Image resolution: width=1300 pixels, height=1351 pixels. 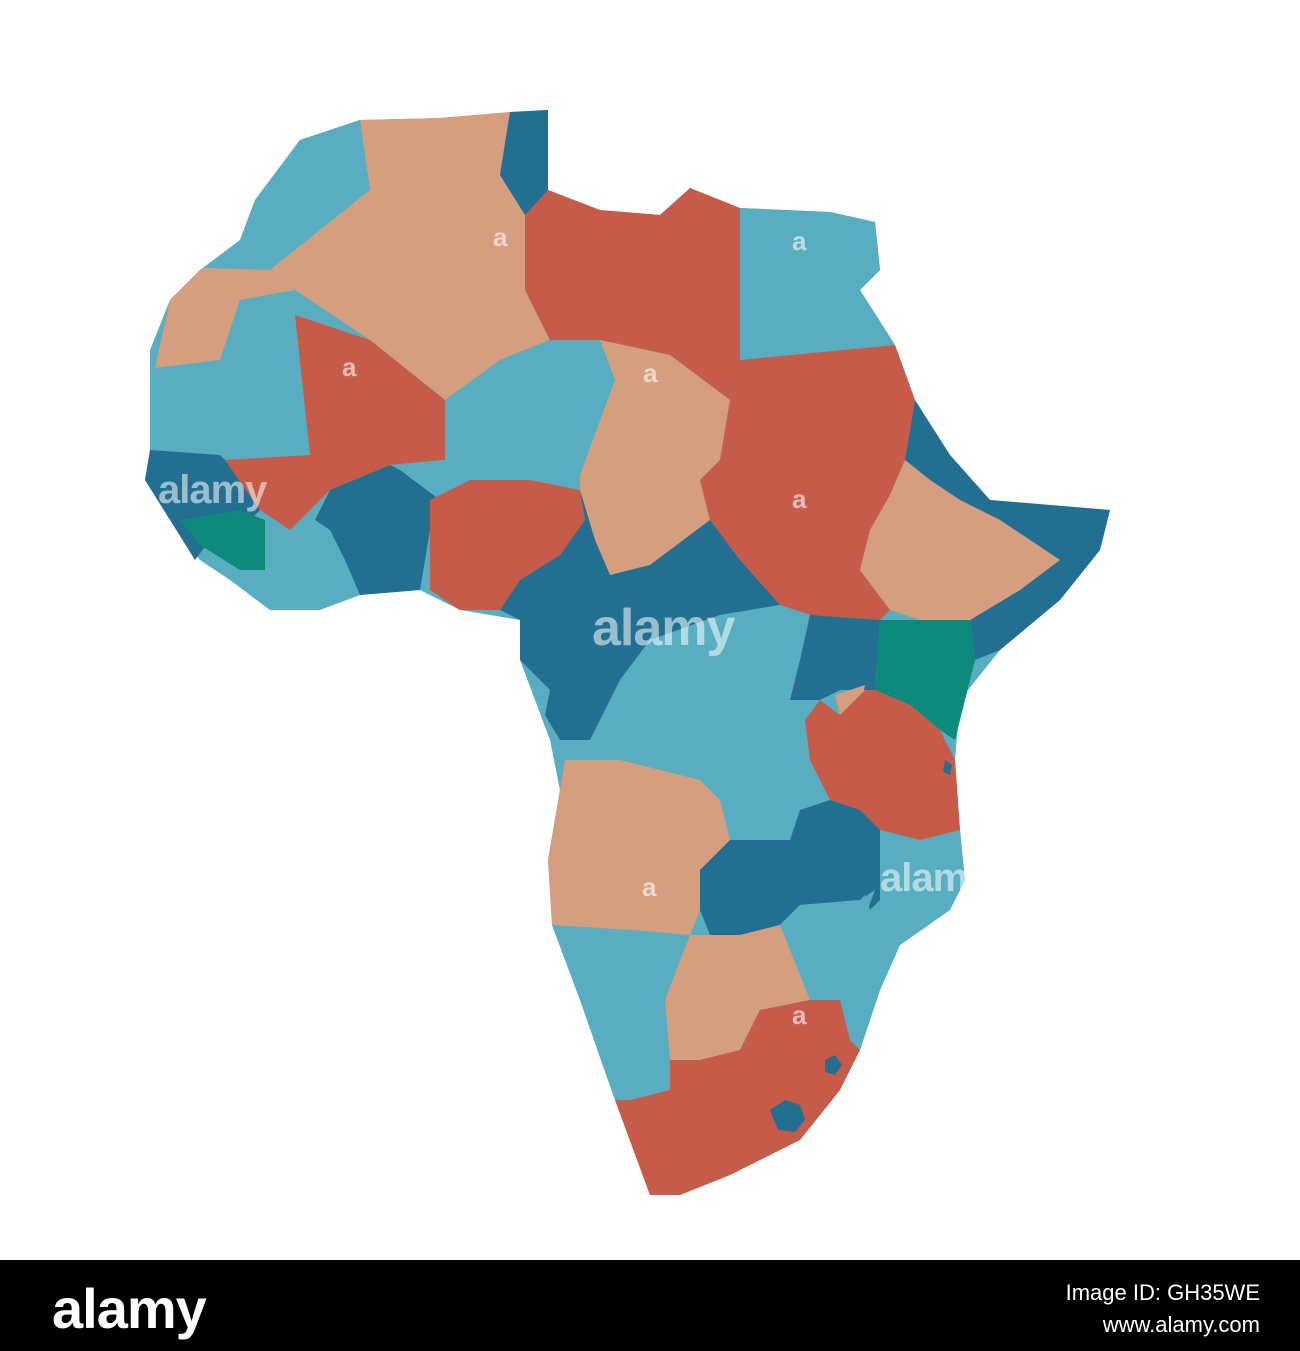 What do you see at coordinates (870, 860) in the screenshot?
I see `region-malawi` at bounding box center [870, 860].